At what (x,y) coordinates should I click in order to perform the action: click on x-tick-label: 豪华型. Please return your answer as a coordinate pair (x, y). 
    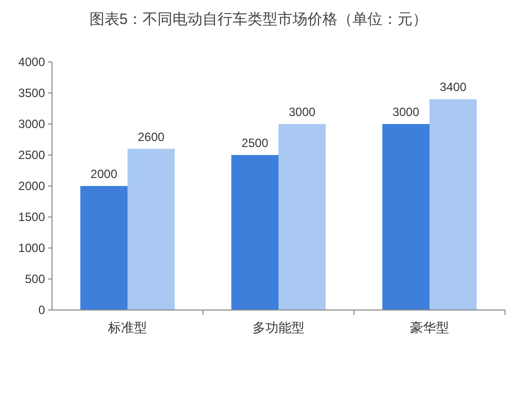
    Looking at the image, I should click on (429, 327).